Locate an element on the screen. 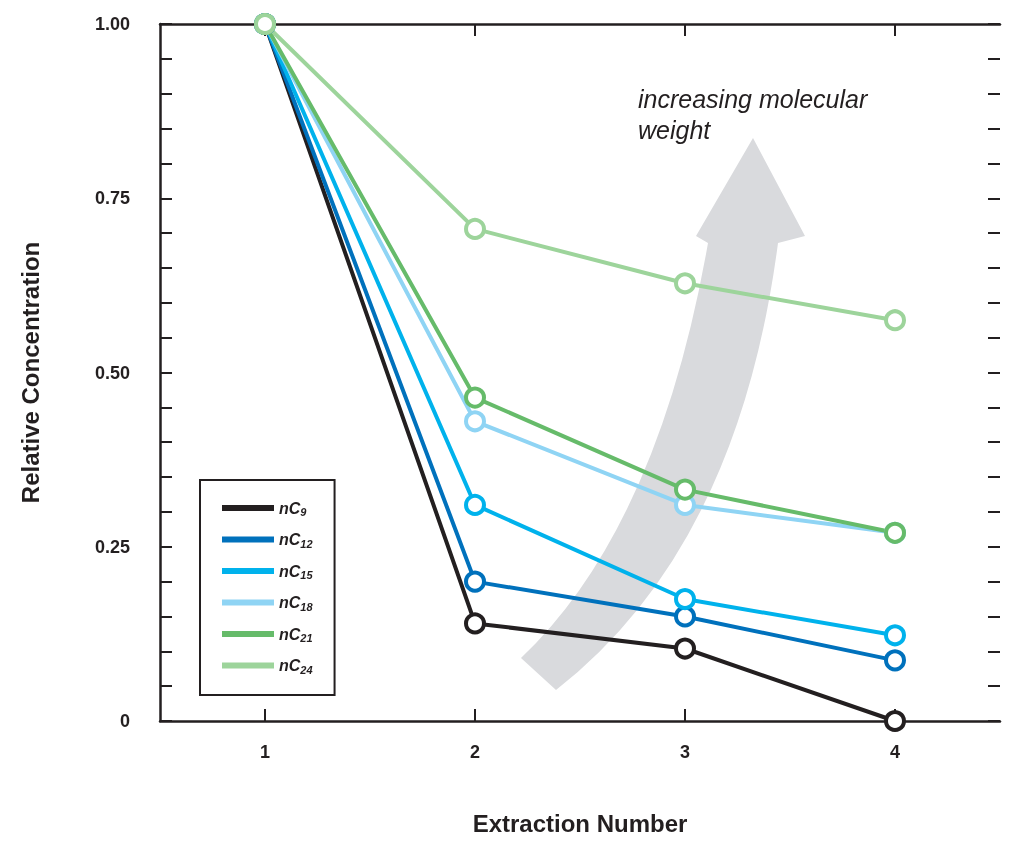 The height and width of the screenshot is (848, 1010). x-axis-title: Extraction Number is located at coordinates (580, 823).